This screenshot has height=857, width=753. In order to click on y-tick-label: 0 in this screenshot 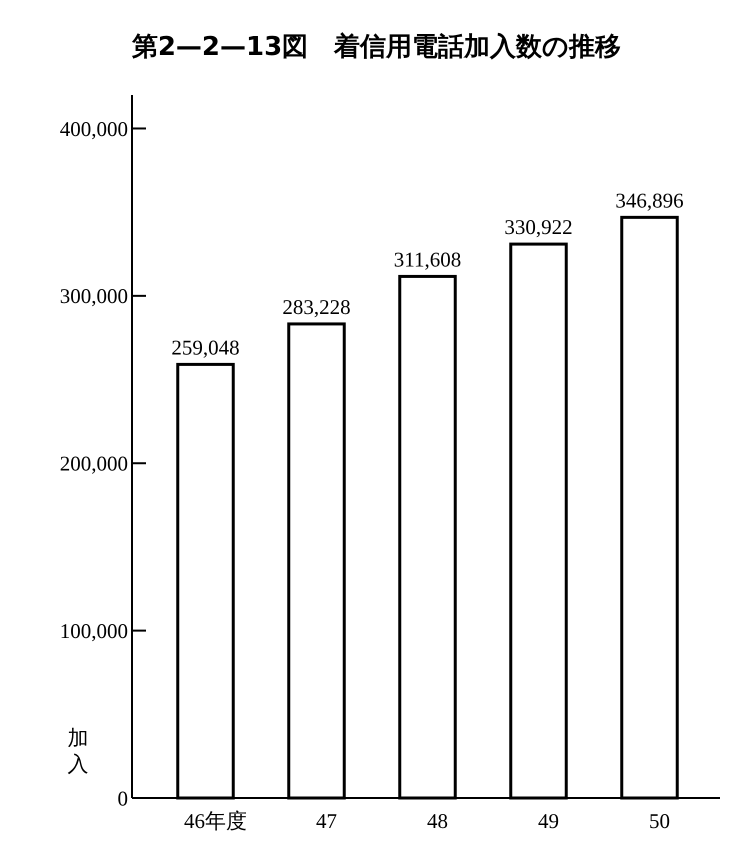, I will do `click(123, 798)`.